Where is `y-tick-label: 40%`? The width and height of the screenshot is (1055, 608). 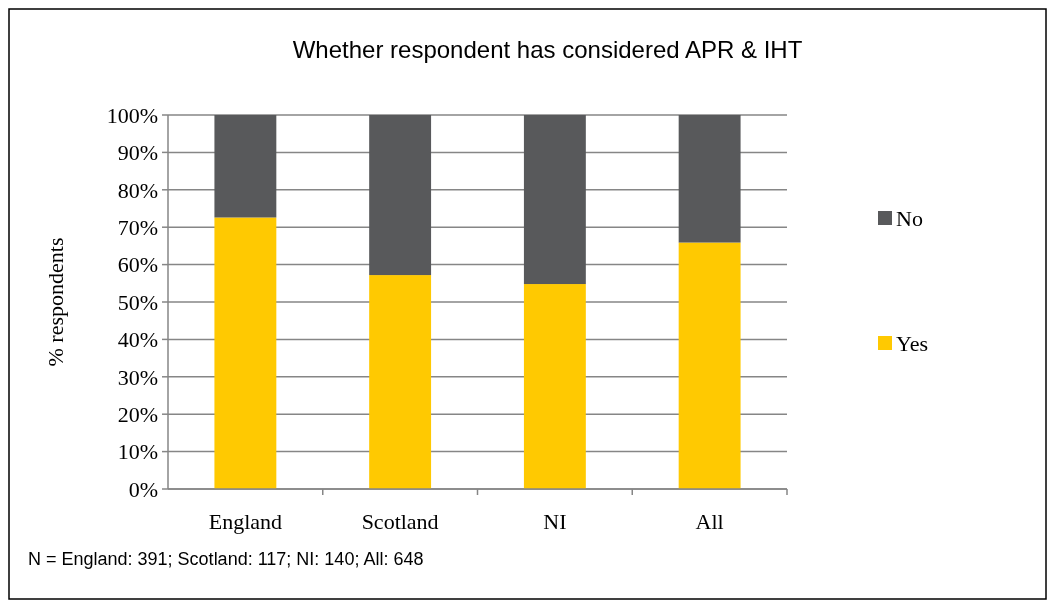 y-tick-label: 40% is located at coordinates (137, 340).